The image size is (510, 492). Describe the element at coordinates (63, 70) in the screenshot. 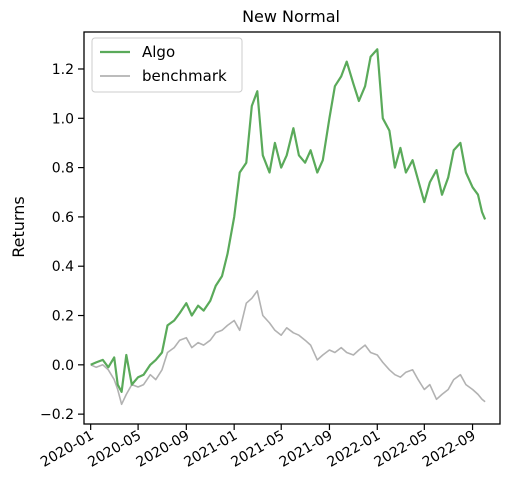

I see `y-tick-label: 1.2` at that location.